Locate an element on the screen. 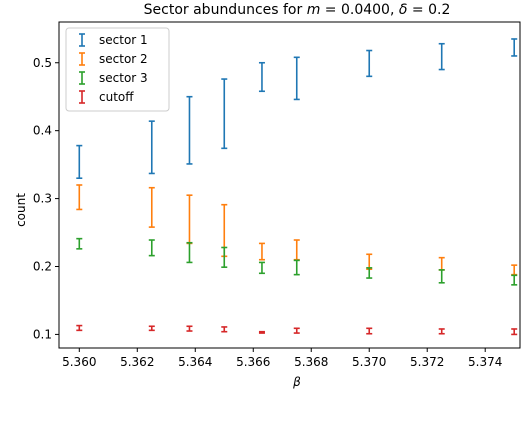  legend-label: sector 3 is located at coordinates (123, 78).